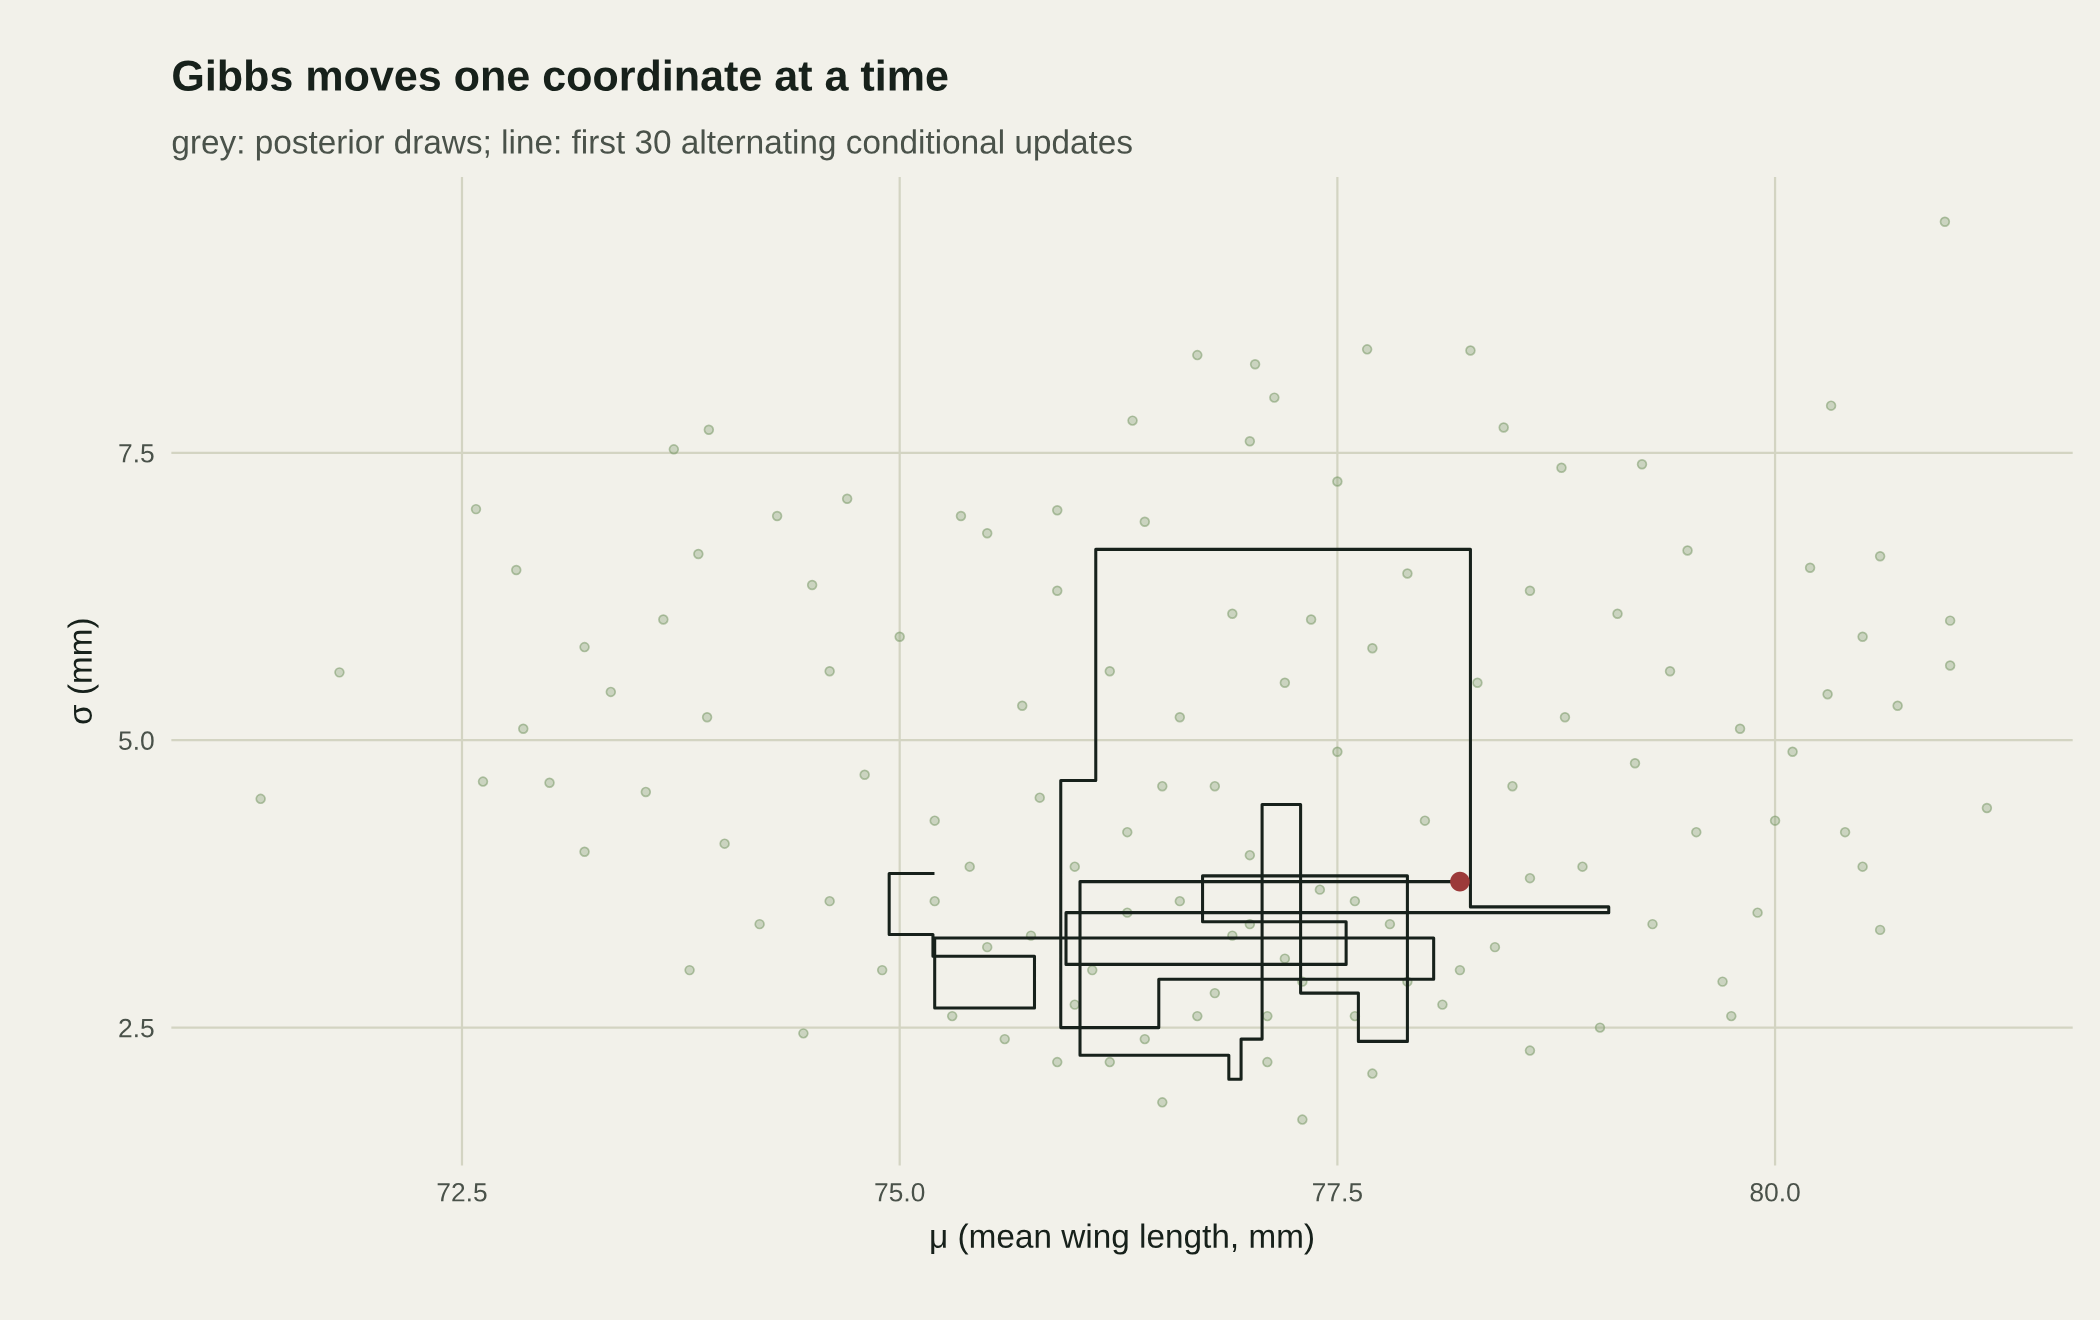  I want to click on y-tick-label: 2.5, so click(136, 1028).